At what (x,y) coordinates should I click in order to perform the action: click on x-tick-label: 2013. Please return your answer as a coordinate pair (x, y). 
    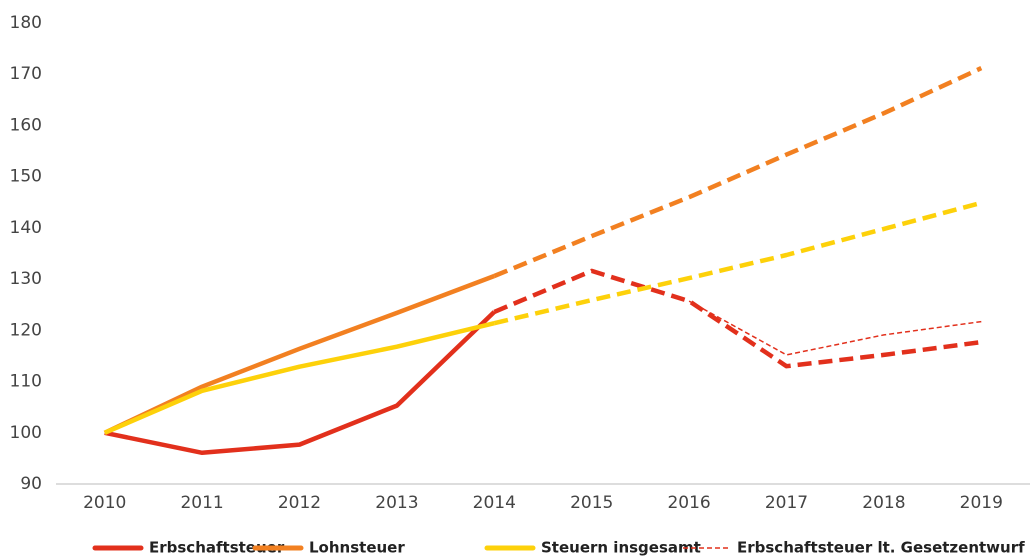
    Looking at the image, I should click on (396, 503).